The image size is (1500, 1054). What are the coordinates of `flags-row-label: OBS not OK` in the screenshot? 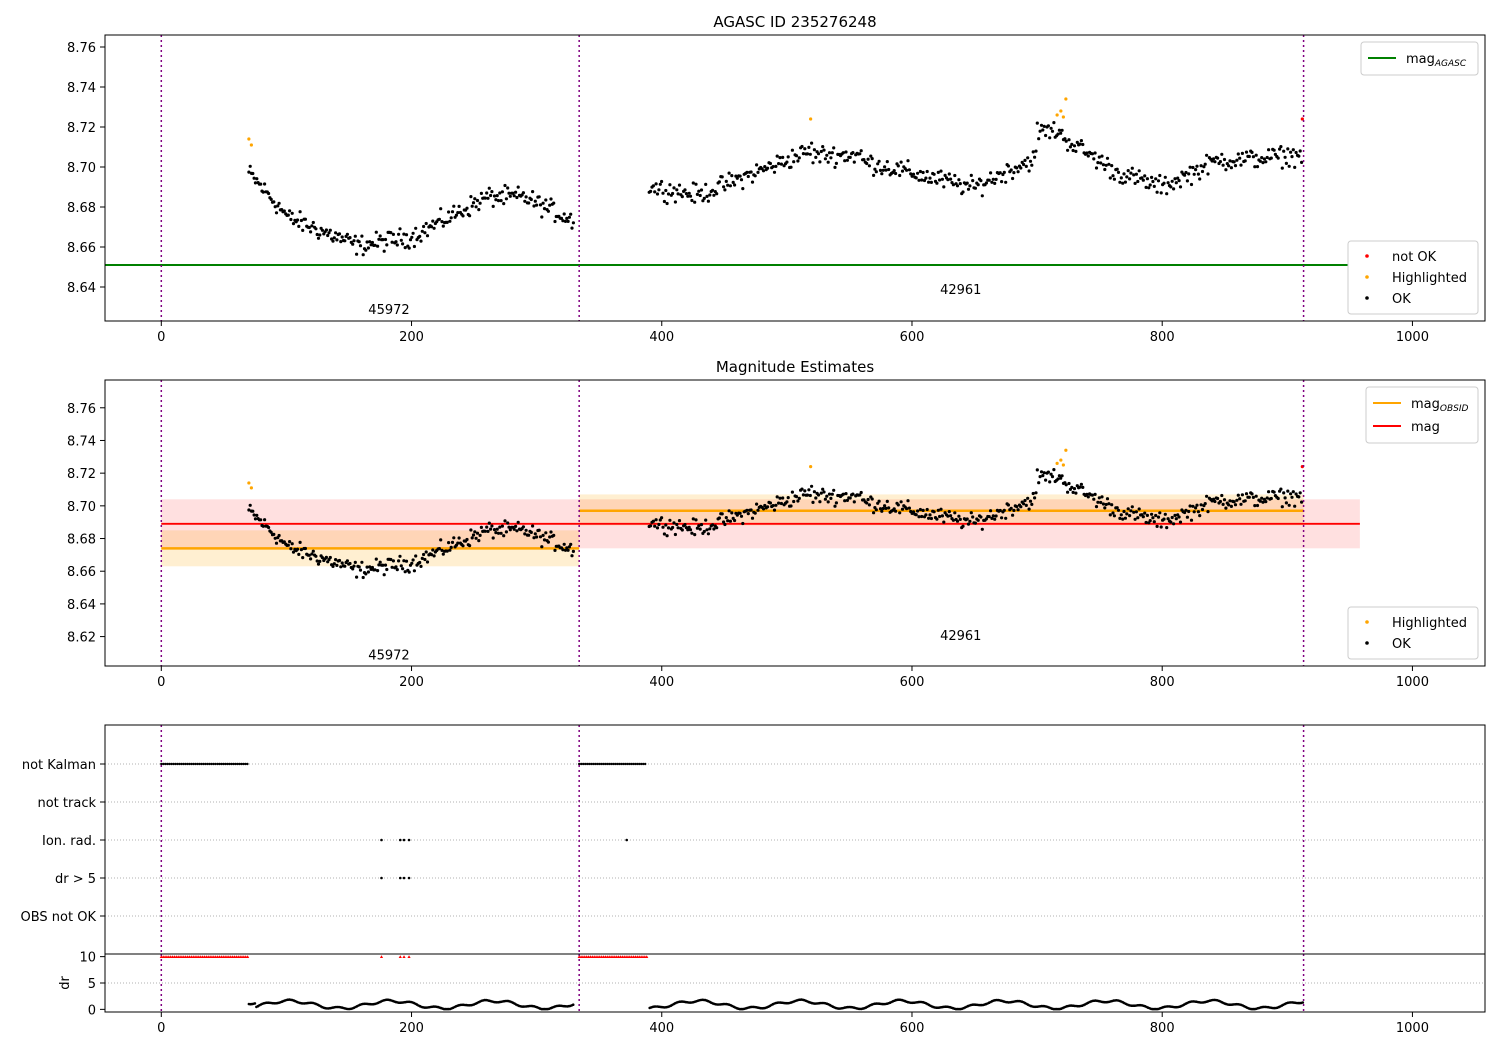 It's located at (59, 917).